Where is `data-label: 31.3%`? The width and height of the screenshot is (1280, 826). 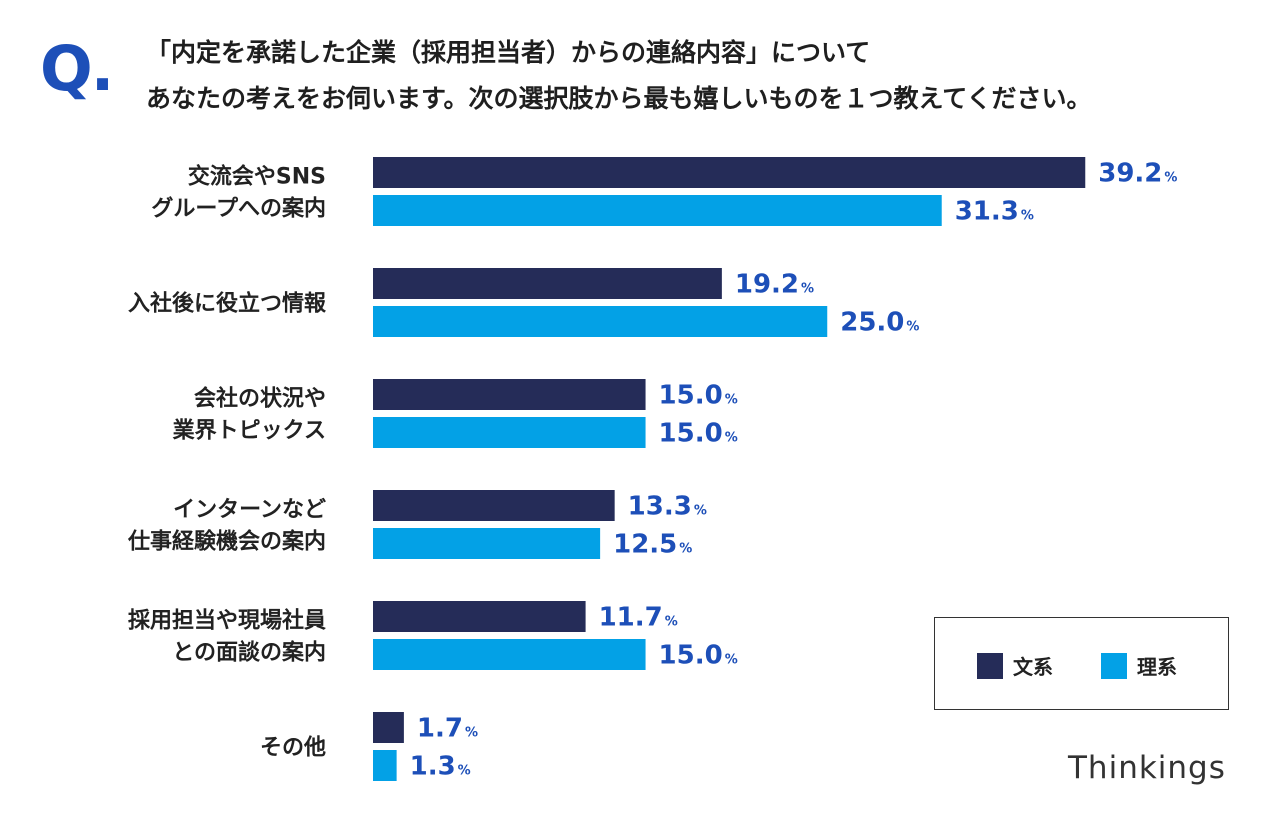
data-label: 31.3% is located at coordinates (994, 212).